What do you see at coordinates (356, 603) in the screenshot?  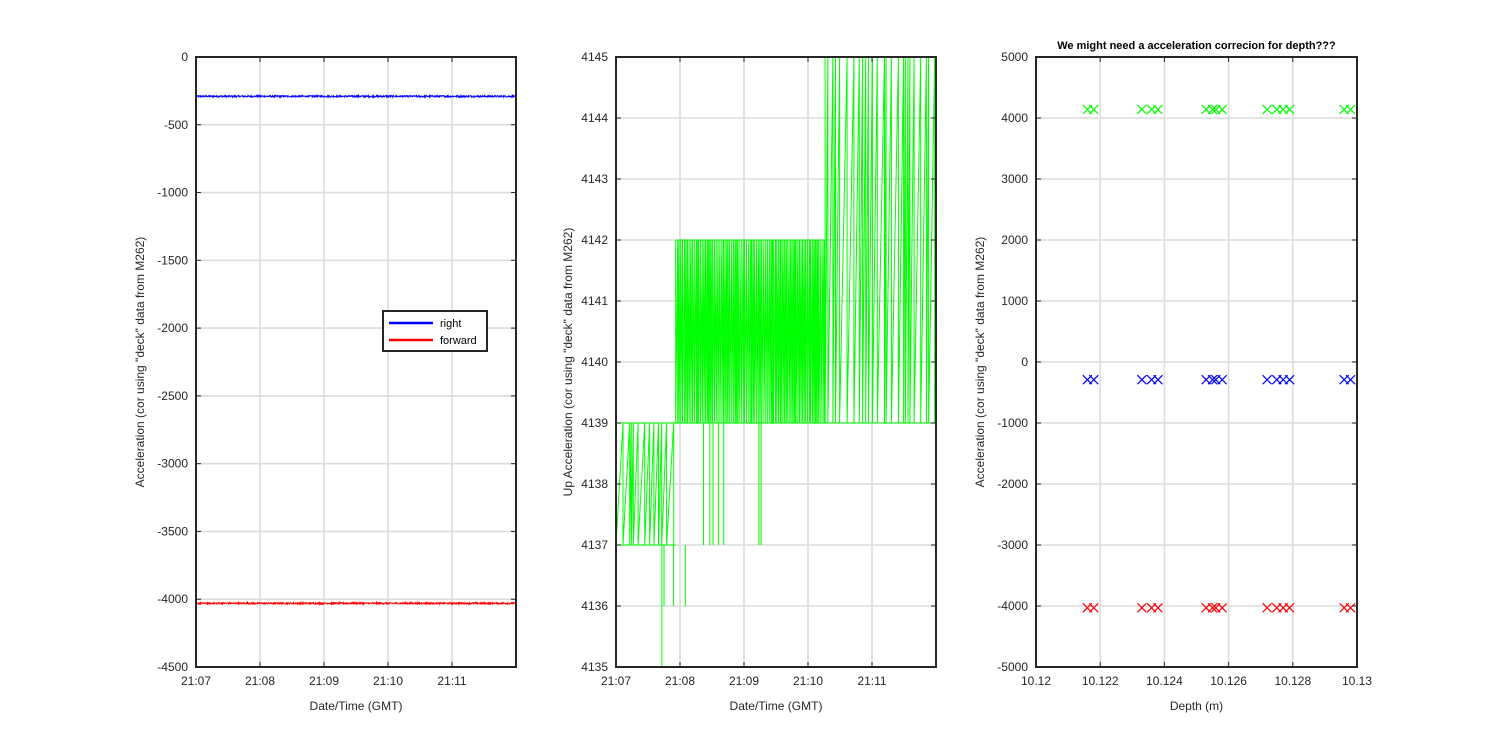 I see `series-line-forward` at bounding box center [356, 603].